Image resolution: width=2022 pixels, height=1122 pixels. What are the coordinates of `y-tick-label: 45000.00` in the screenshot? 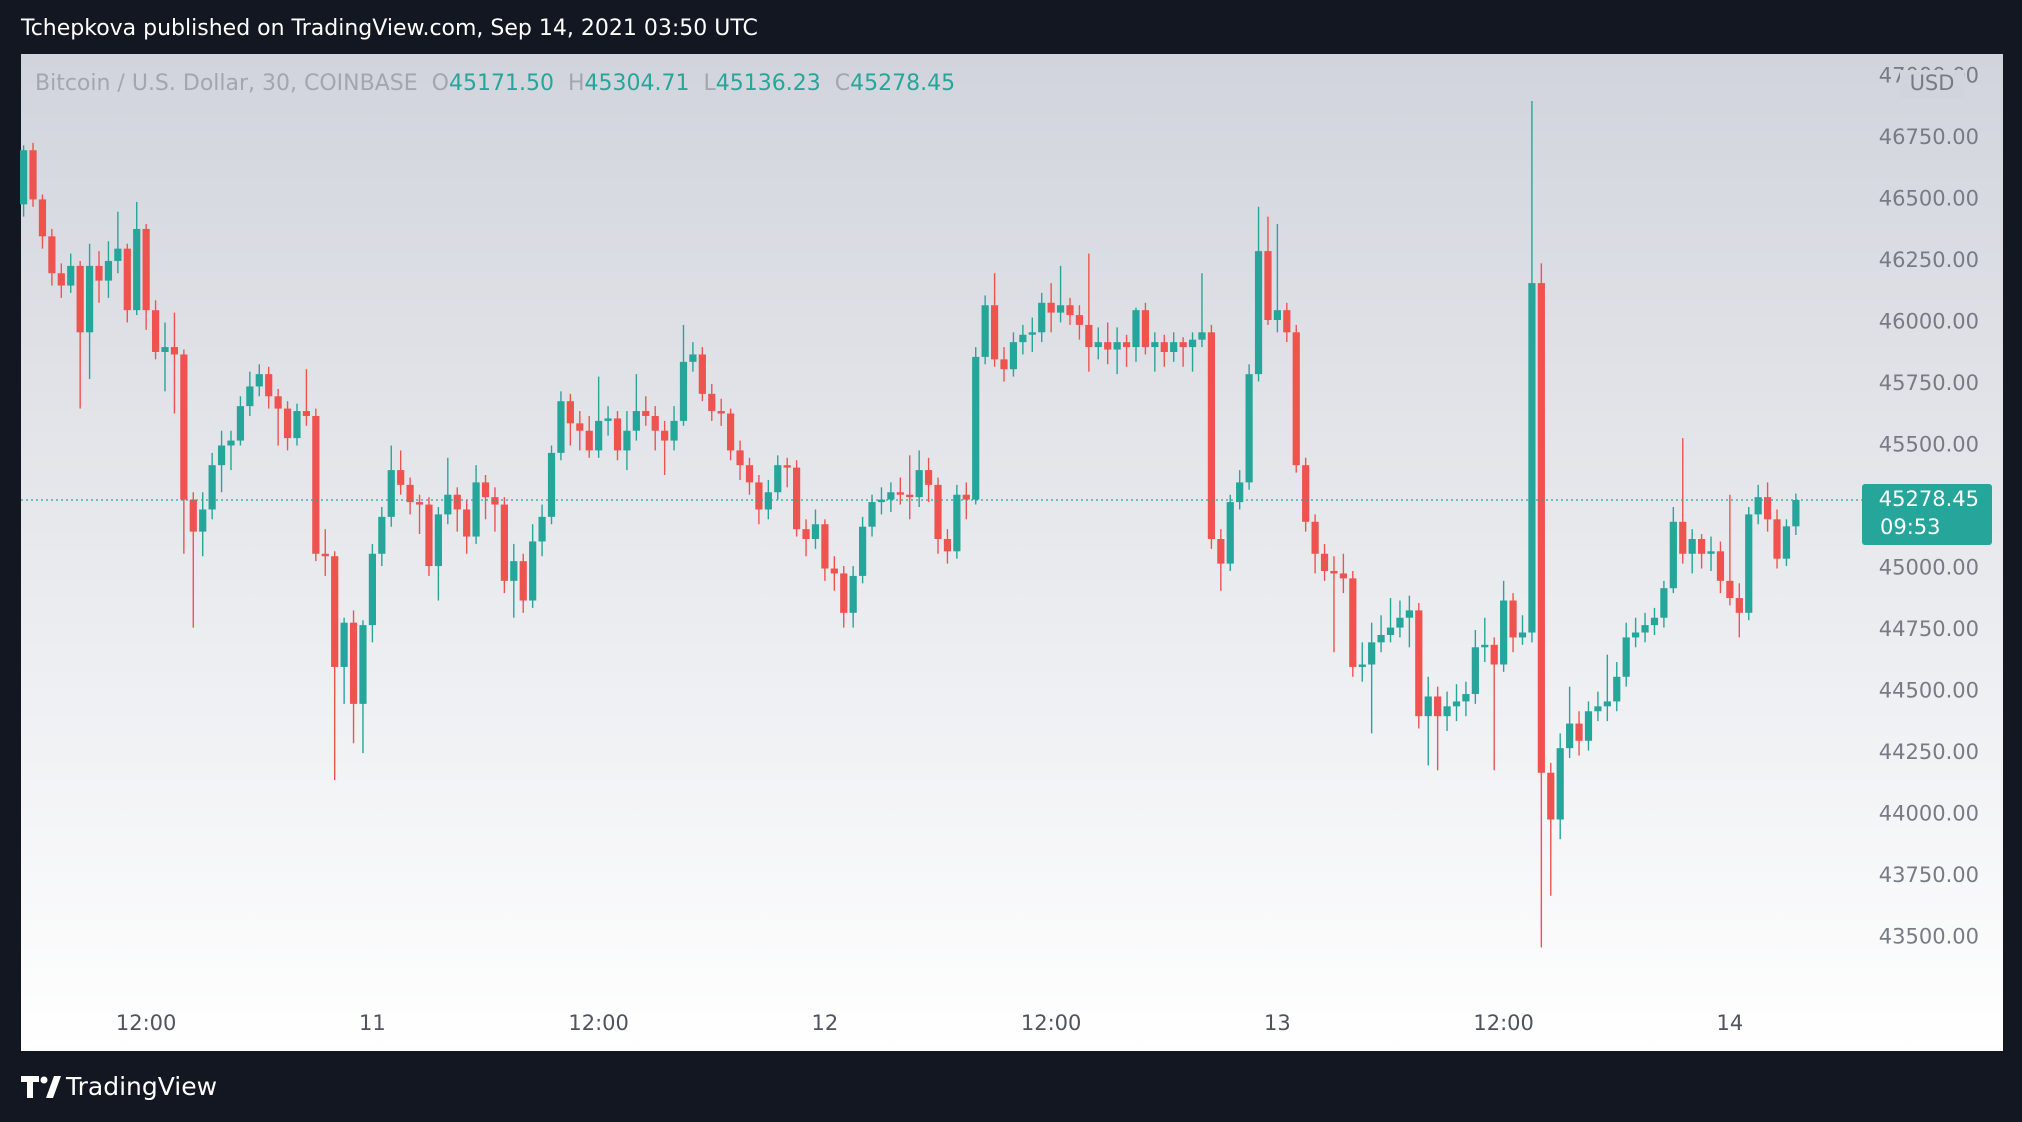 It's located at (1929, 568).